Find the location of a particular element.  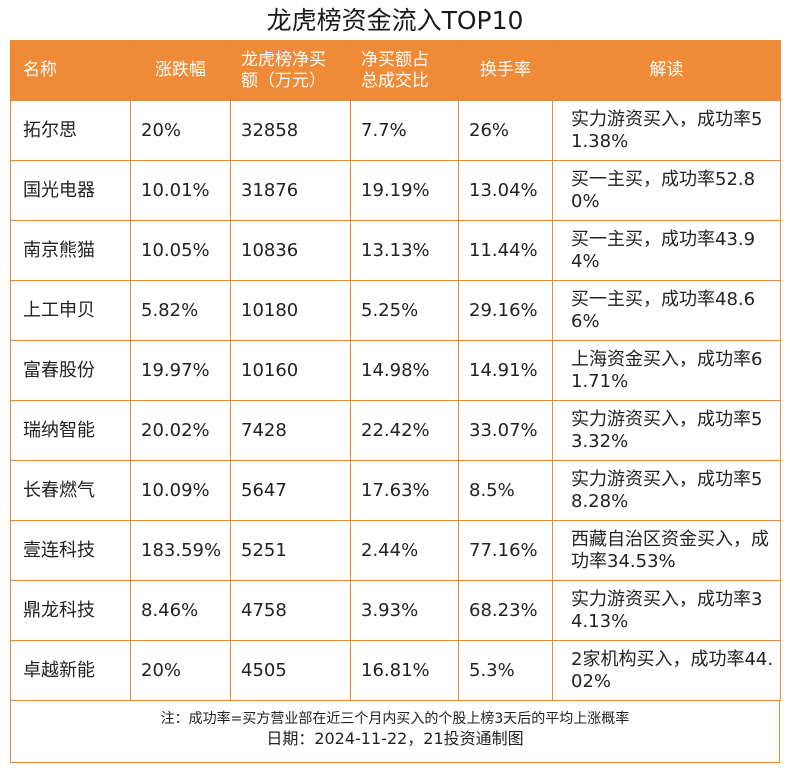

table-header-row: 名称 涨跌幅 龙虎榜净买 额（万元） 净买额占 总成交比 换手率 解读 is located at coordinates (395, 70).